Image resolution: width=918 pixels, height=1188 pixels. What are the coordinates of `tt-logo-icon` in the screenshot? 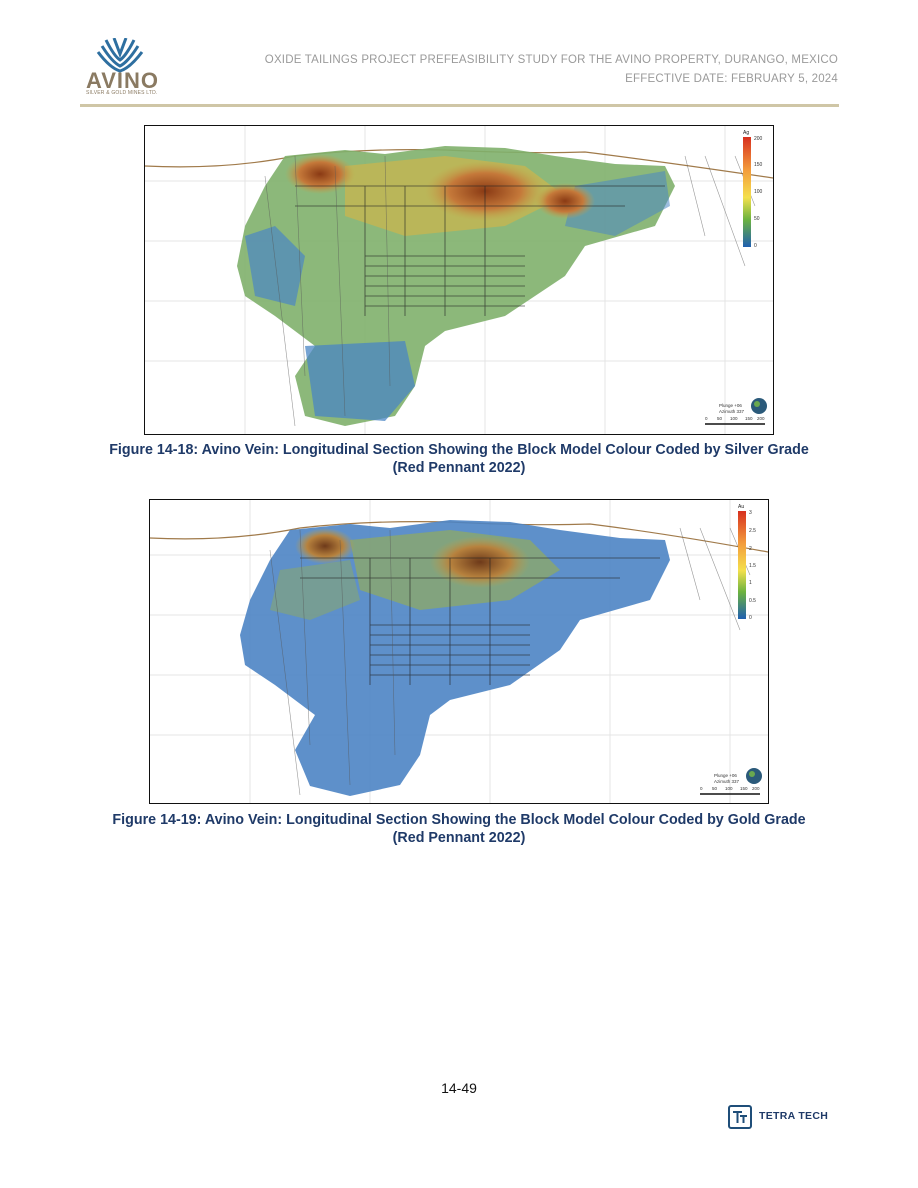 It's located at (740, 1117).